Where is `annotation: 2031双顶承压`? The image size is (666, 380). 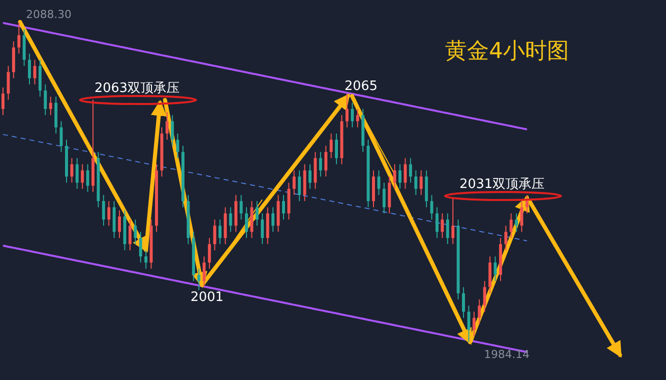
annotation: 2031双顶承压 is located at coordinates (502, 184).